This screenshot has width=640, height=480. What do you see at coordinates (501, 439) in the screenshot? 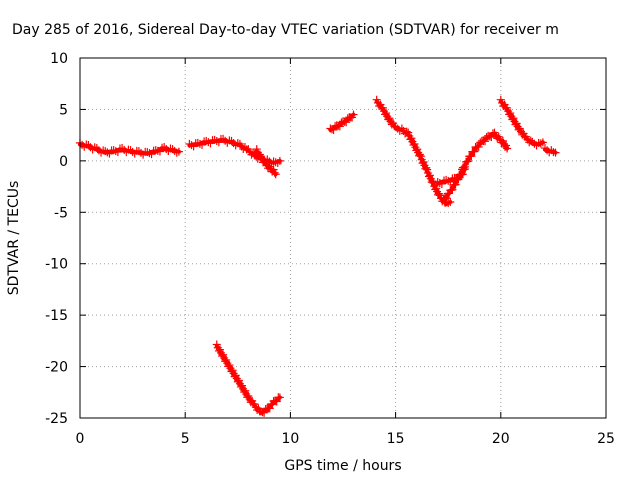
I see `x-tick-label: 20` at bounding box center [501, 439].